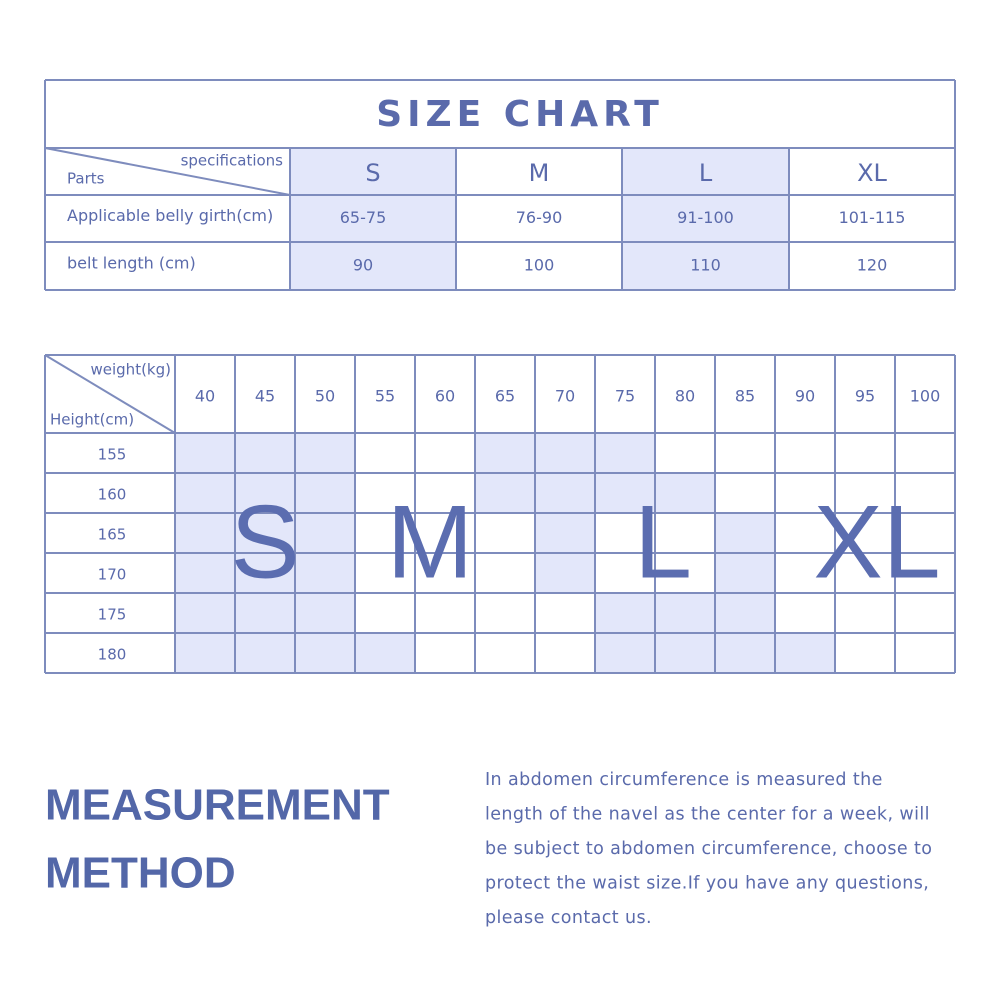  Describe the element at coordinates (363, 217) in the screenshot. I see `cell-value: 65-75` at that location.